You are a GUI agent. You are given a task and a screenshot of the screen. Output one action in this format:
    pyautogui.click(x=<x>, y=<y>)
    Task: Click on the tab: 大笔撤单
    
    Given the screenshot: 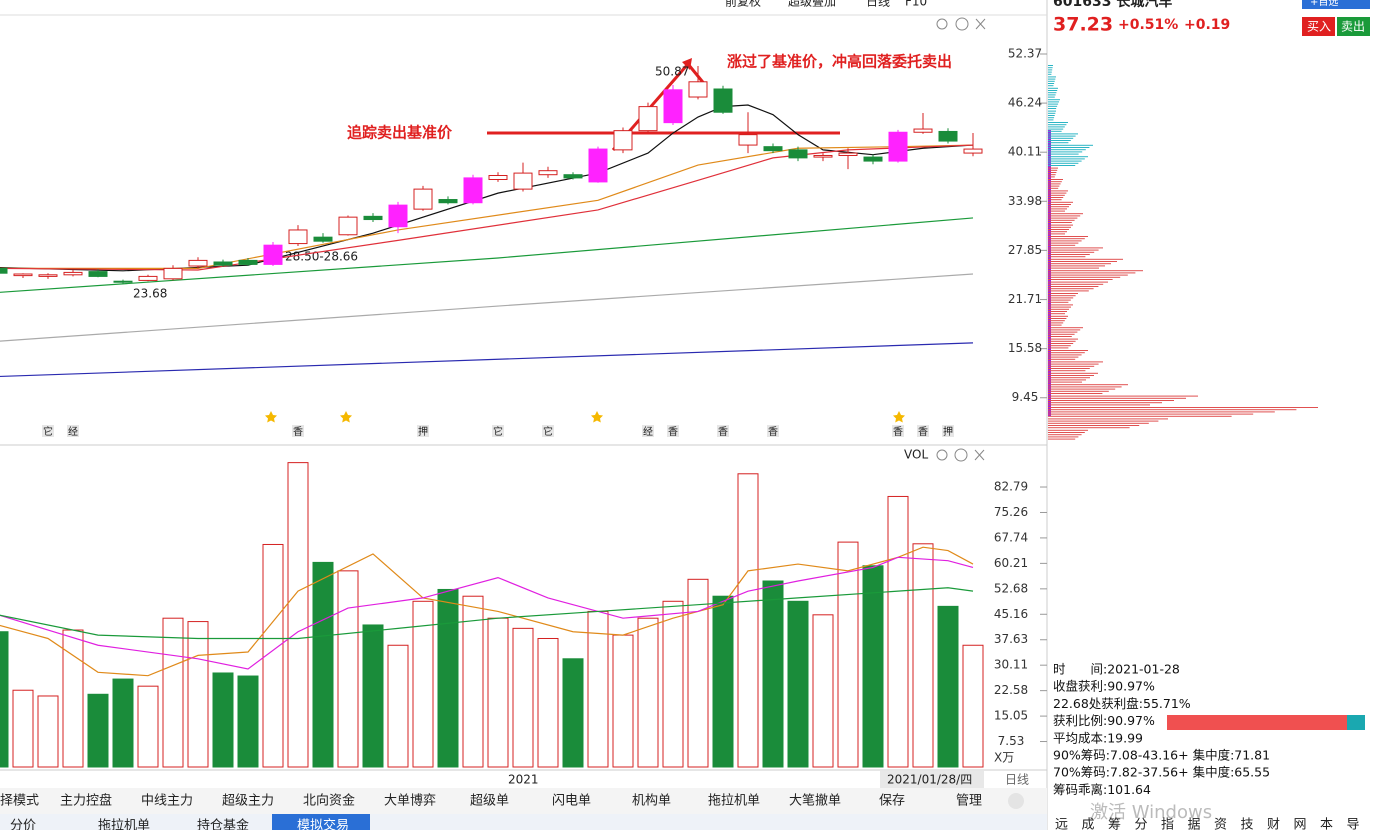 What is the action you would take?
    pyautogui.click(x=815, y=801)
    